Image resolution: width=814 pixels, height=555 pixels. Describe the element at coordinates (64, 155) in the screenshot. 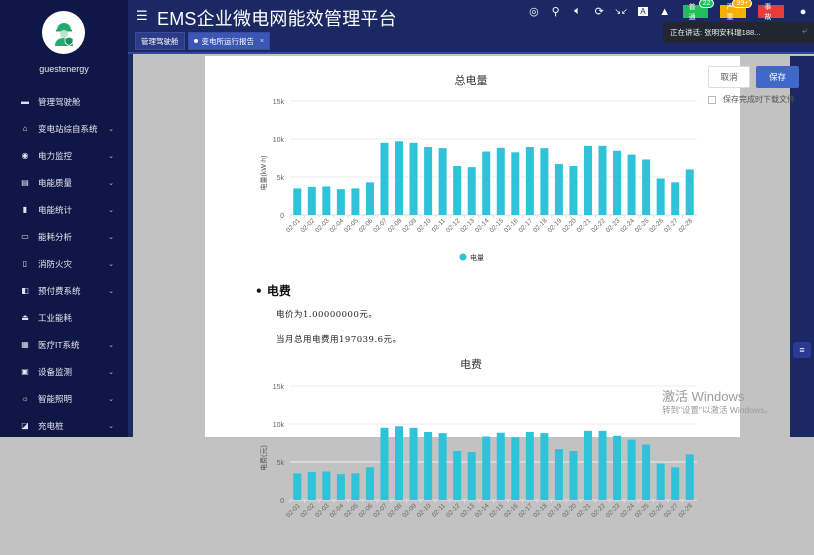

I see `sidebar-item: ◉ 电力监控 ⌄` at that location.